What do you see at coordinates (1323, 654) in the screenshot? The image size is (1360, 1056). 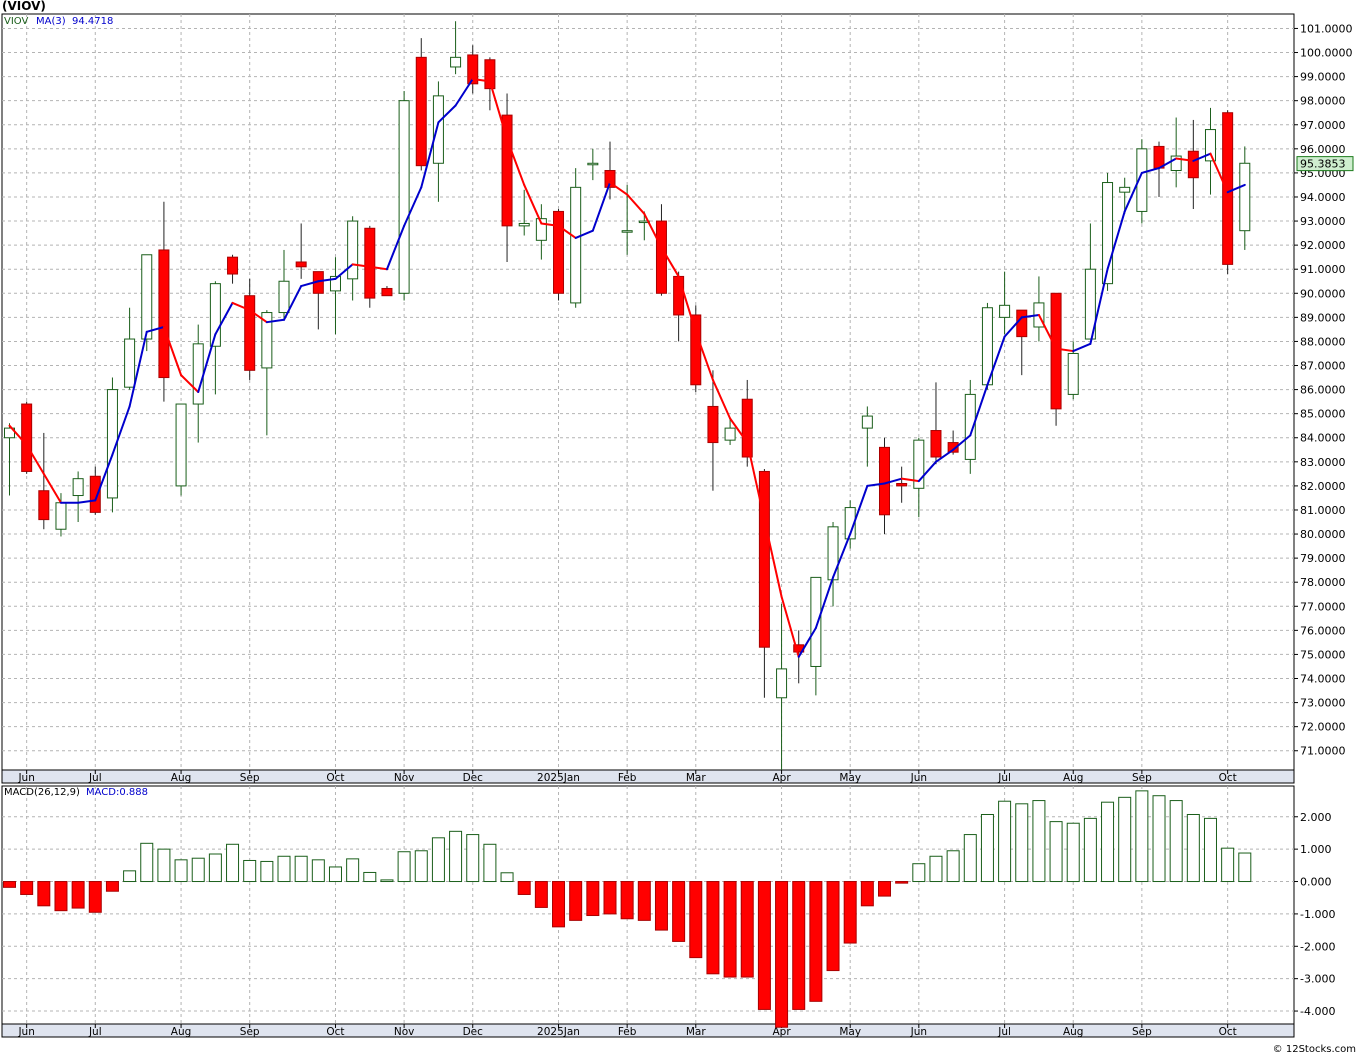 I see `price-ytick-label: 75.0000` at bounding box center [1323, 654].